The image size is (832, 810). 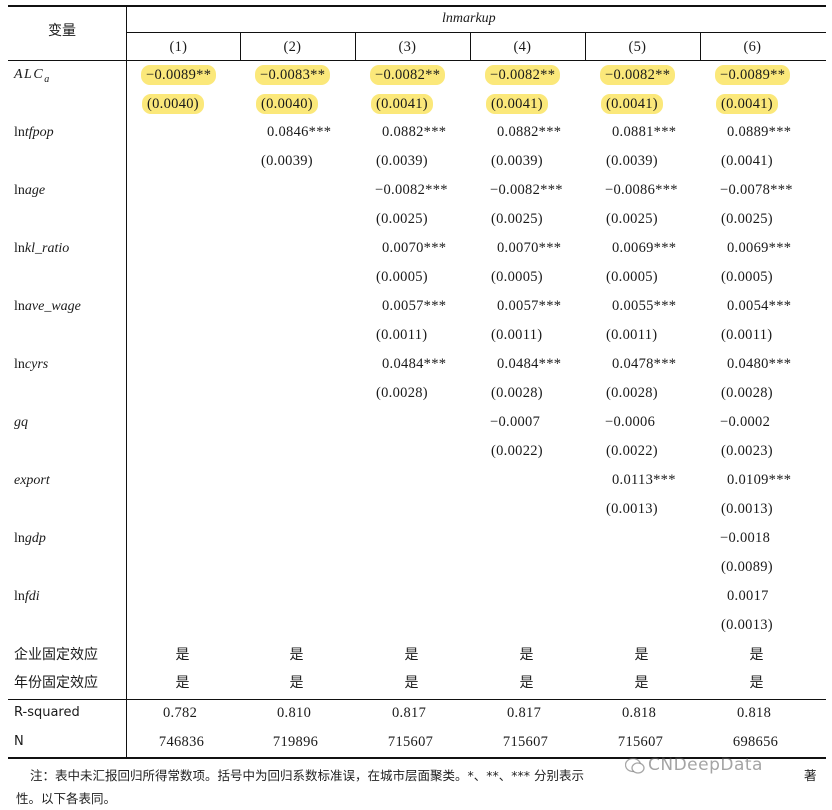 What do you see at coordinates (810, 775) in the screenshot?
I see `note-line-2-fragment: 著` at bounding box center [810, 775].